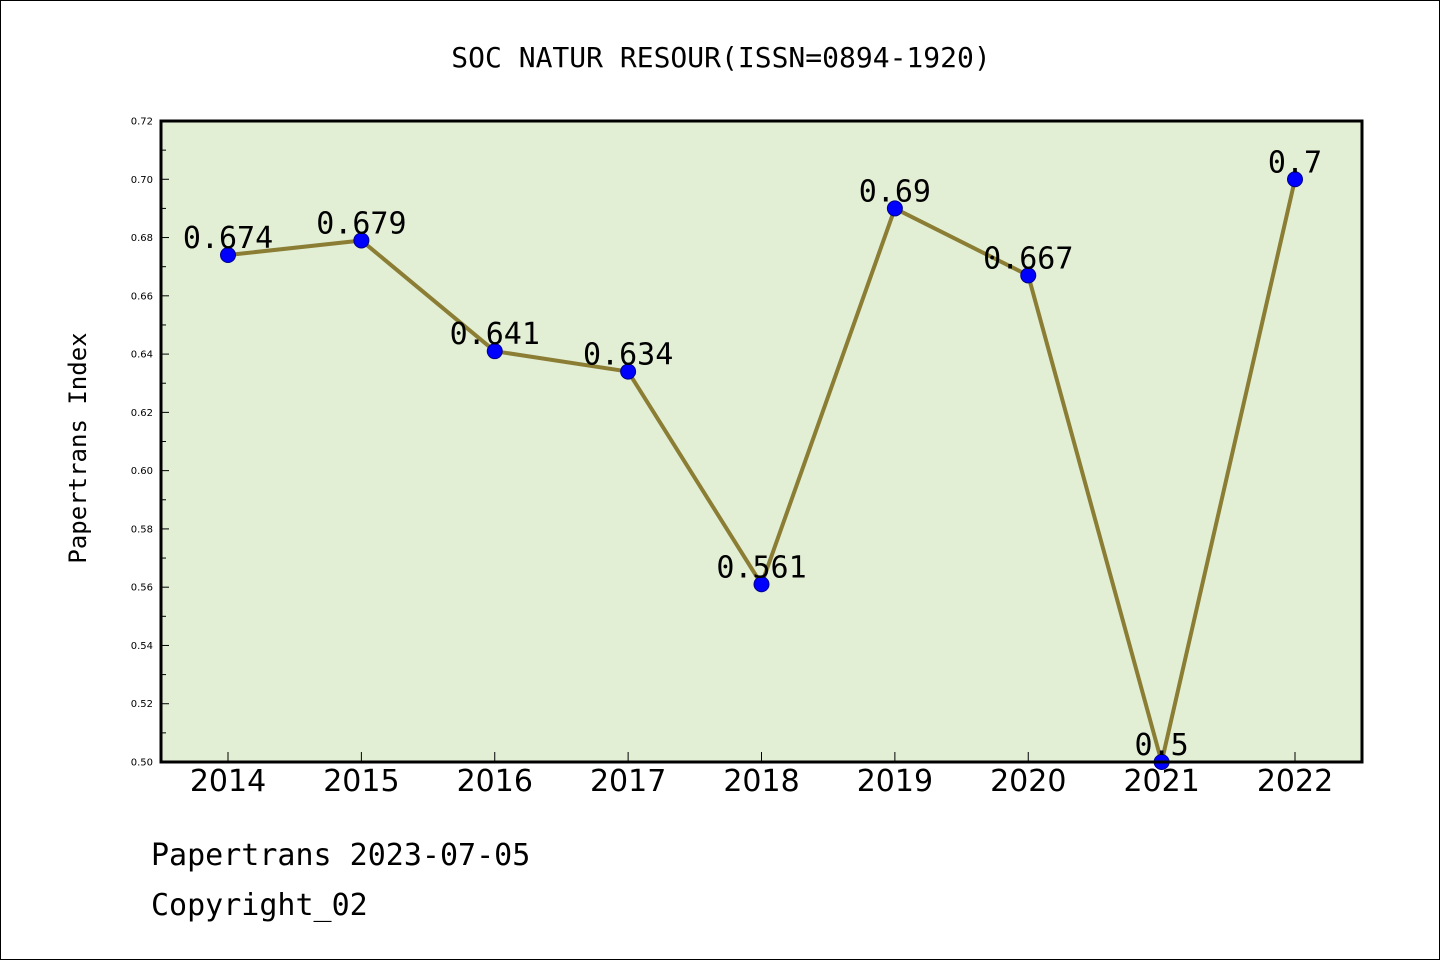 The height and width of the screenshot is (961, 1440). I want to click on x-tick-label: 2017, so click(628, 781).